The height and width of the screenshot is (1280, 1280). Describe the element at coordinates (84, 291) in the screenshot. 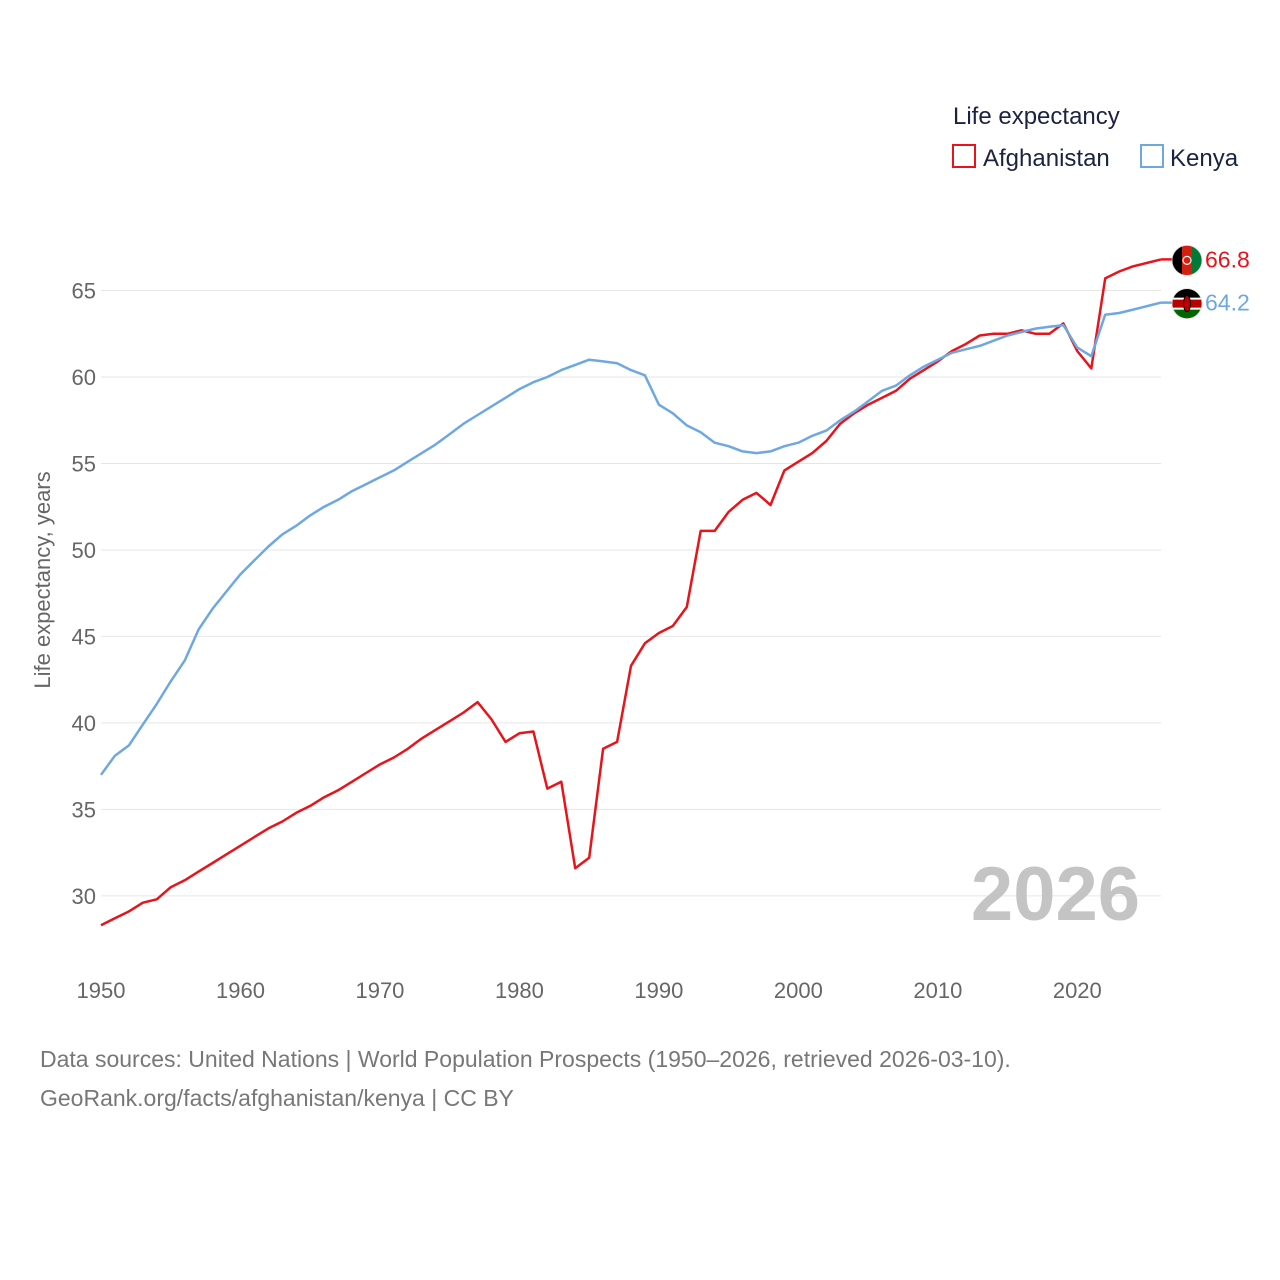

I see `y-tick-label-65: 65` at that location.